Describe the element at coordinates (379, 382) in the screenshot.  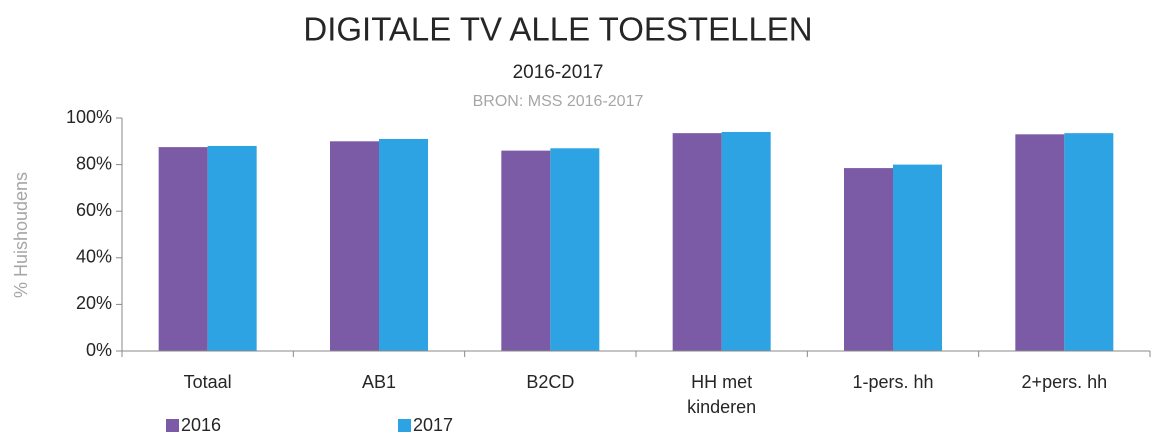
I see `x-tick-label: AB1` at that location.